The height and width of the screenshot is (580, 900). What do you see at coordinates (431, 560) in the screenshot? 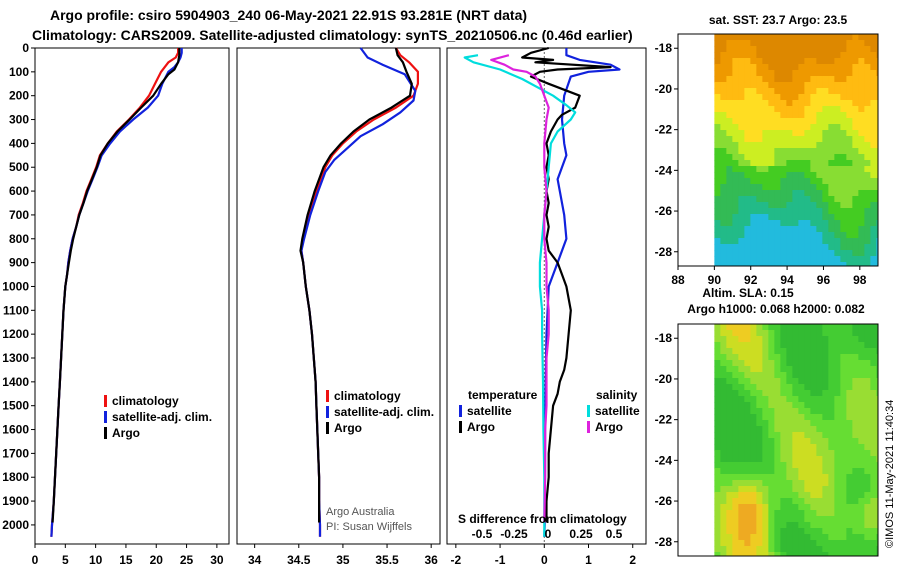
I see `x-tick-label: 36` at bounding box center [431, 560].